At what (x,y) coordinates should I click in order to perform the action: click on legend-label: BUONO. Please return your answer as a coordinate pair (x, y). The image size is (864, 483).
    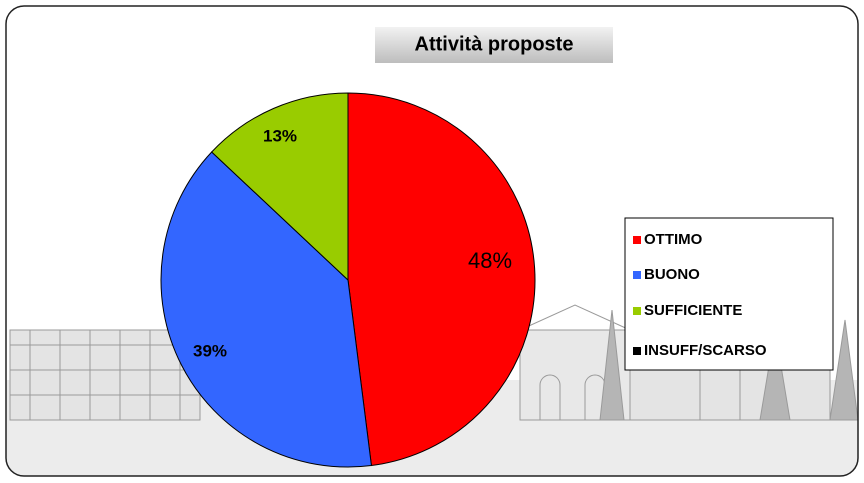
    Looking at the image, I should click on (672, 274).